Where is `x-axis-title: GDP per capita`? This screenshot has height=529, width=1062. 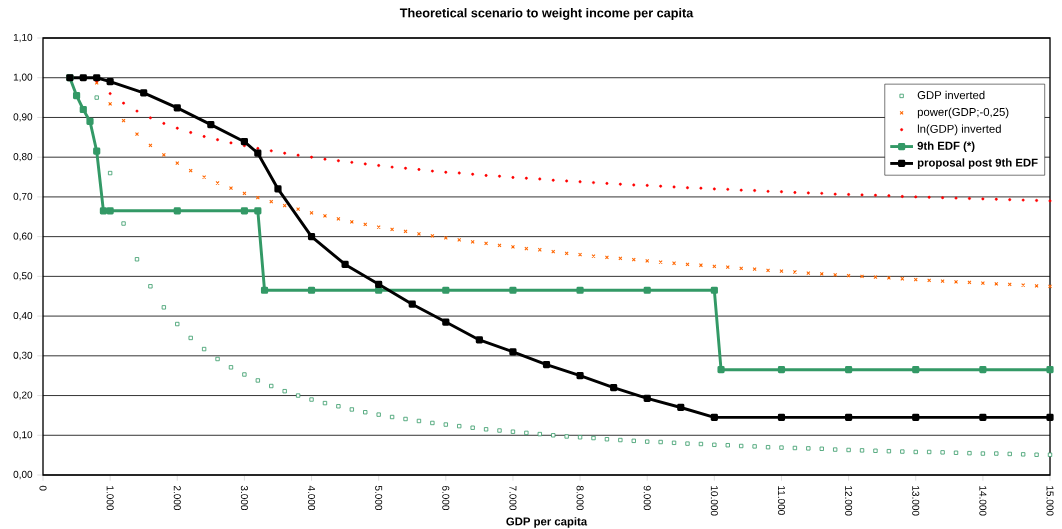 x-axis-title: GDP per capita is located at coordinates (547, 522).